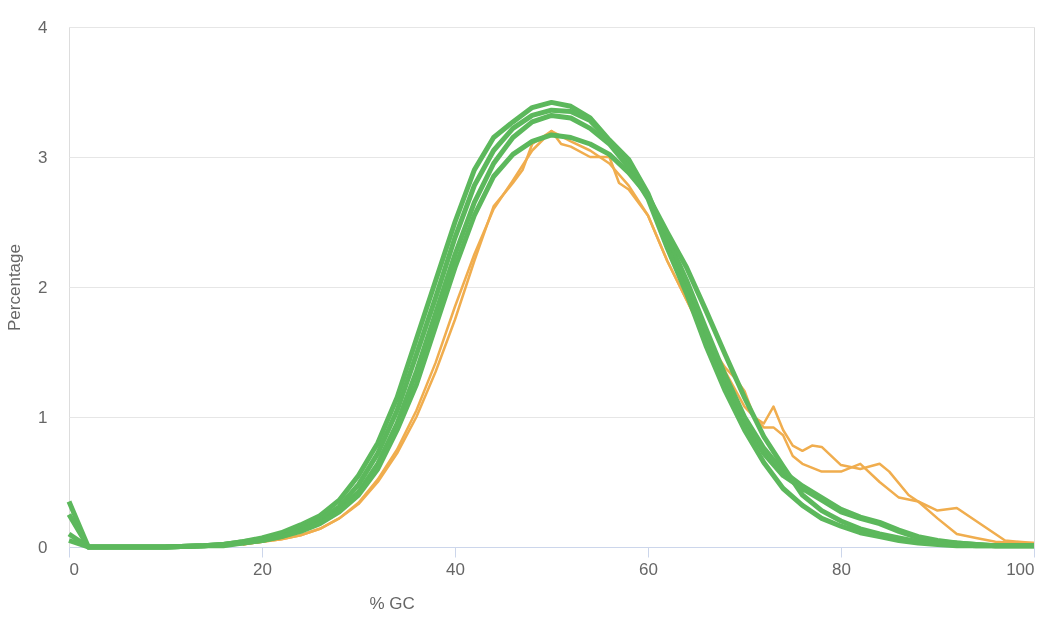 The image size is (1061, 623). I want to click on y-tick-label: 1, so click(43, 417).